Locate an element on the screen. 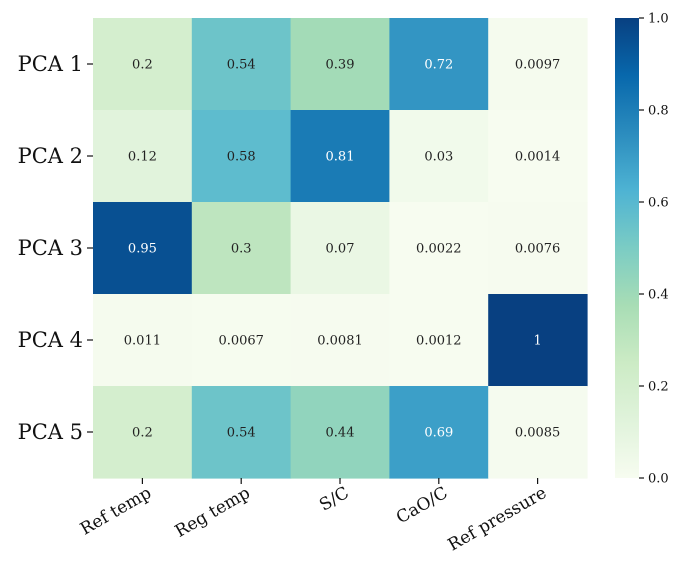 The width and height of the screenshot is (679, 564). cell-value-label: 0.69 is located at coordinates (438, 433).